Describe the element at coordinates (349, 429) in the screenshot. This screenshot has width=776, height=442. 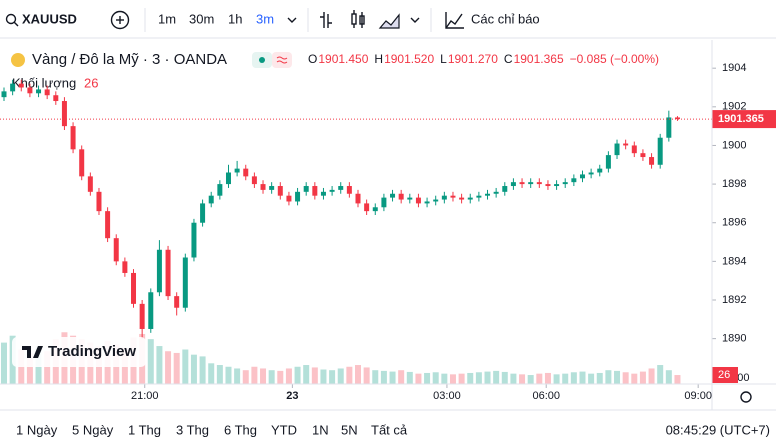
I see `range-button: 5N` at that location.